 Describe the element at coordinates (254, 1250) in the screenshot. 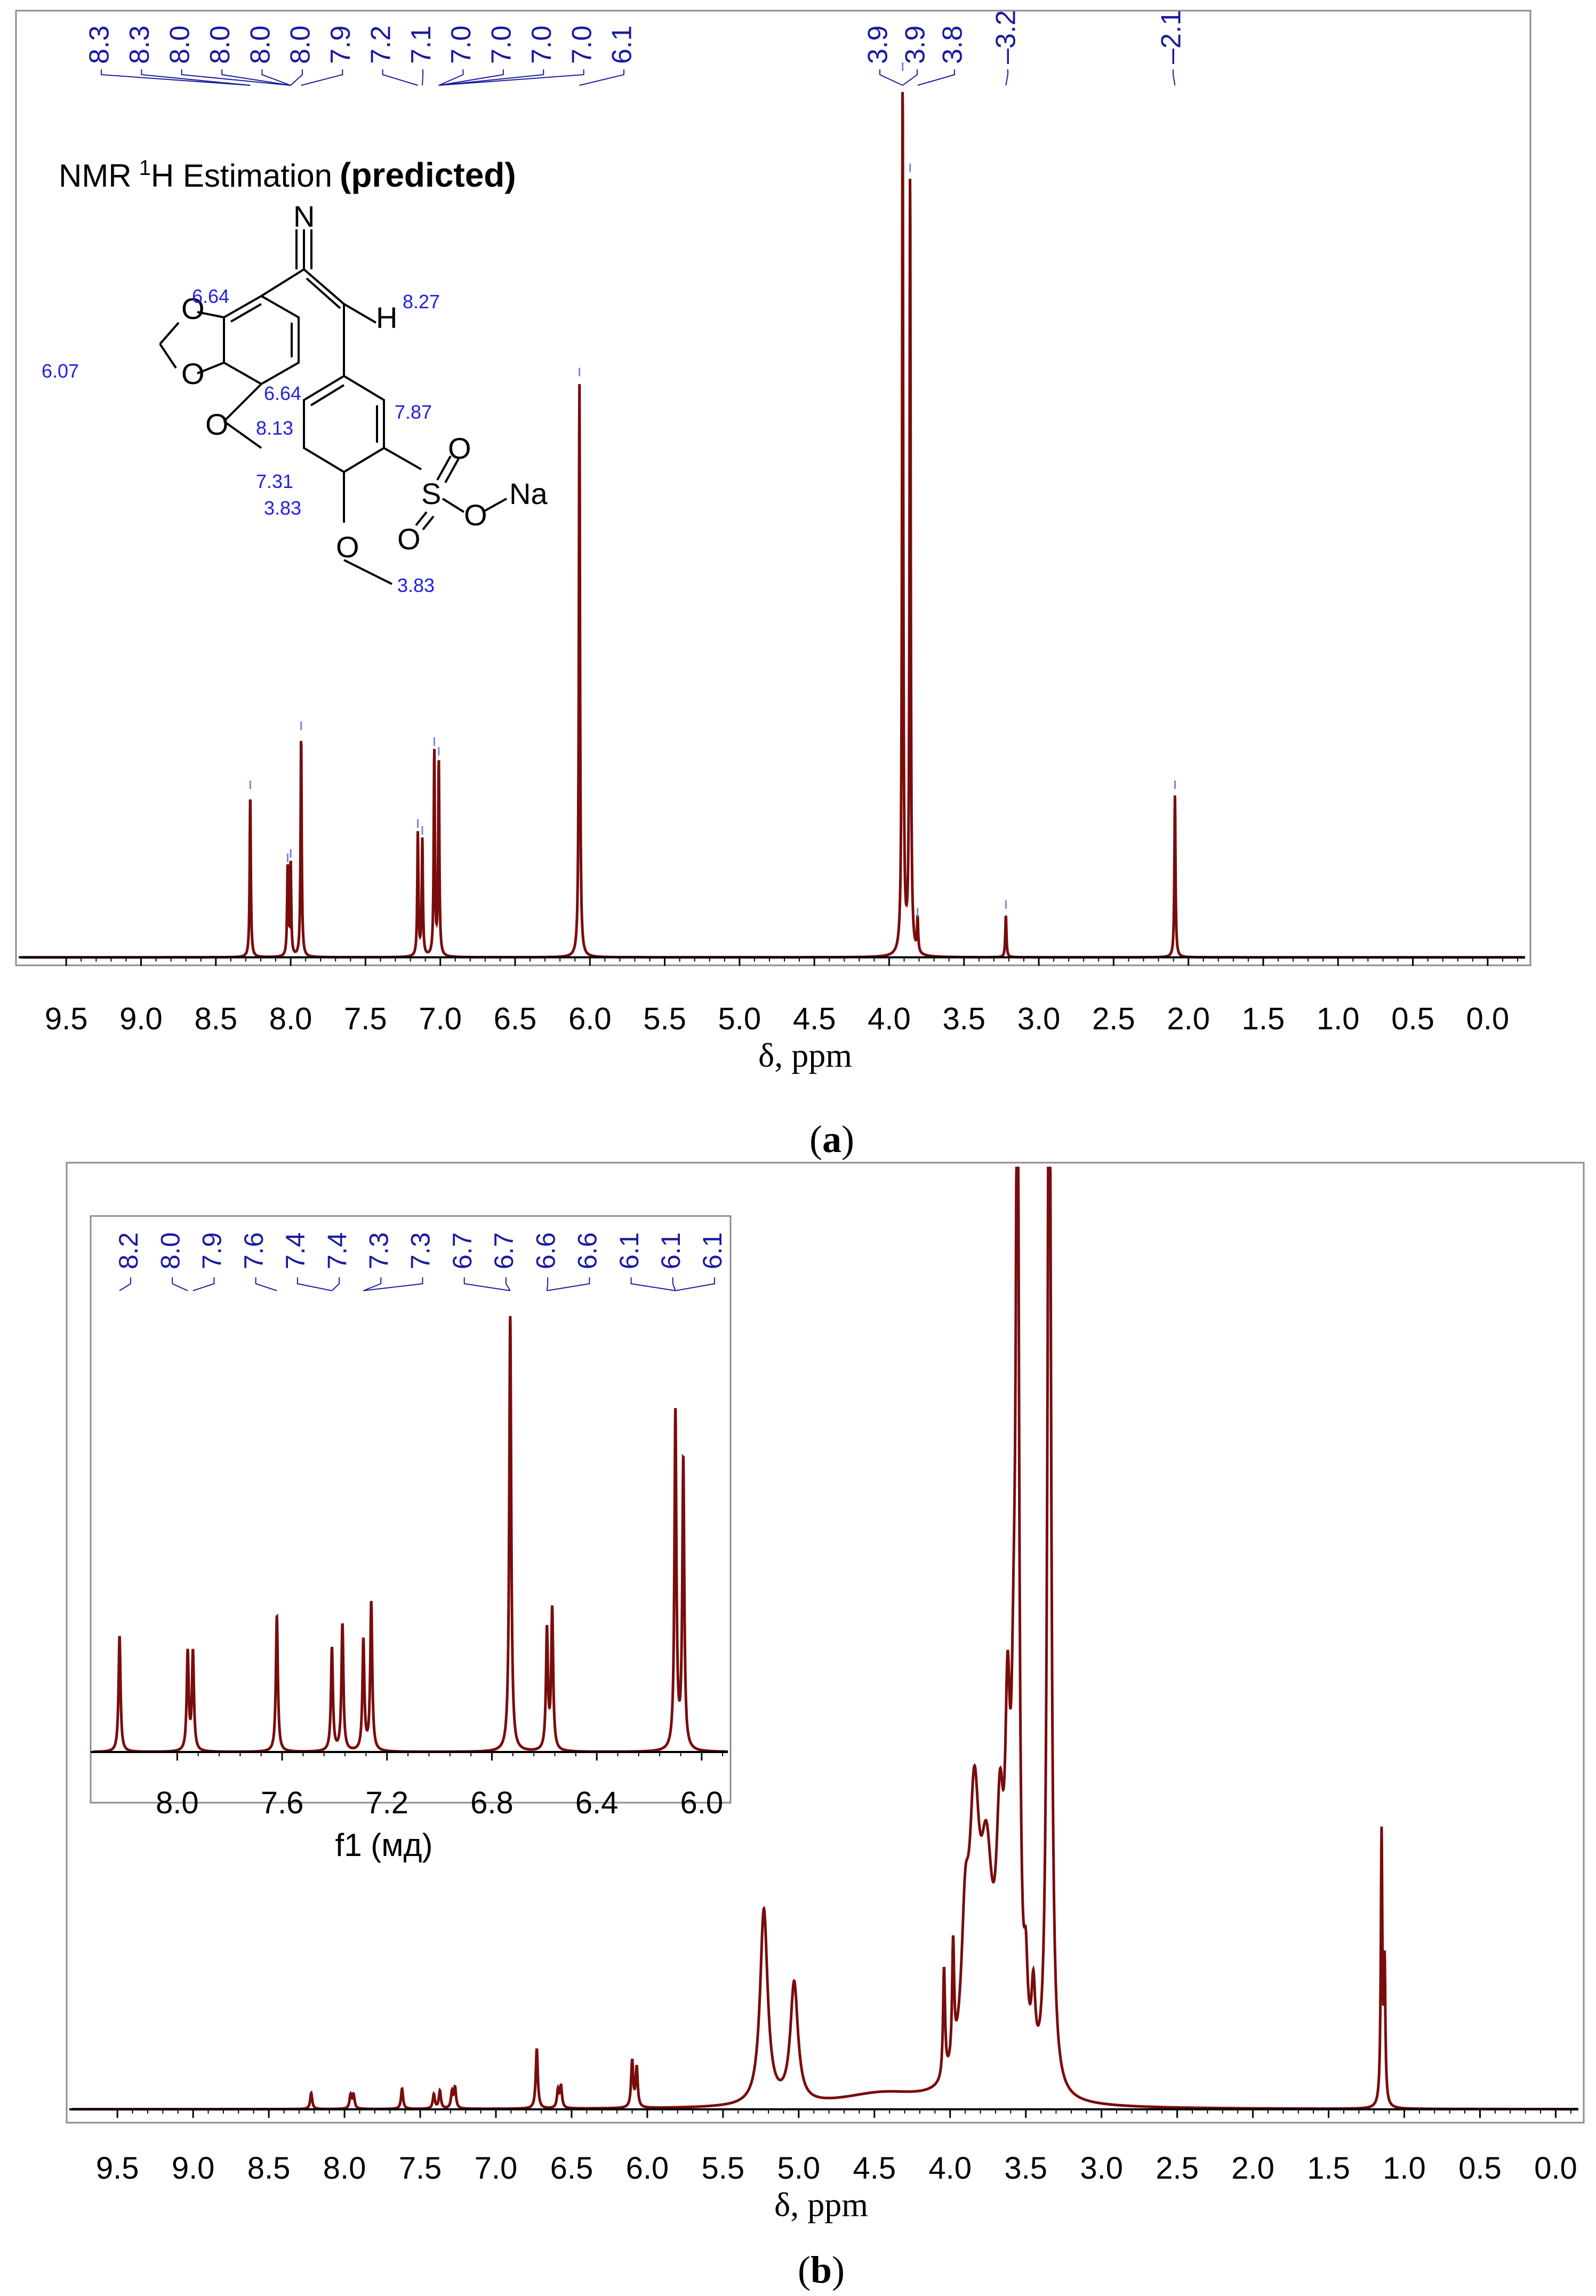

I see `peak-label: 7.6` at that location.